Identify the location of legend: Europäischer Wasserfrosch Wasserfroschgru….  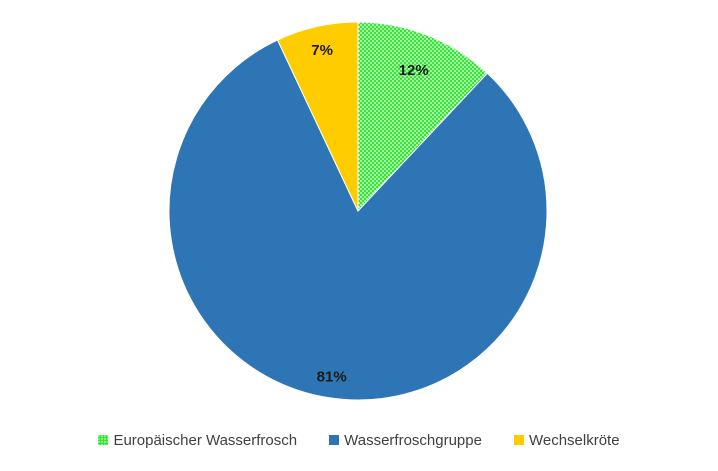
(359, 440).